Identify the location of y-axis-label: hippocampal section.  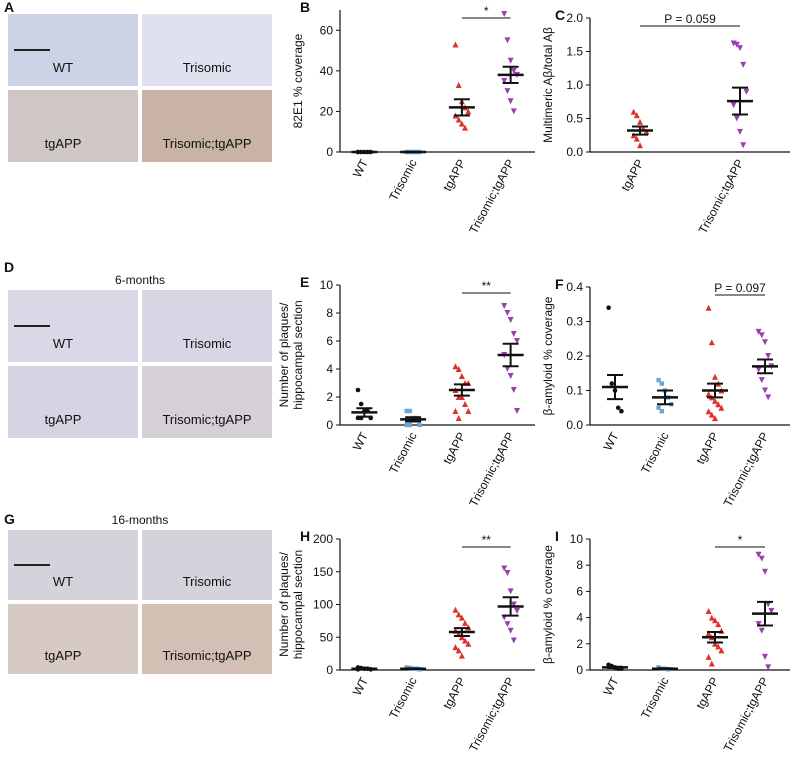
(298, 604).